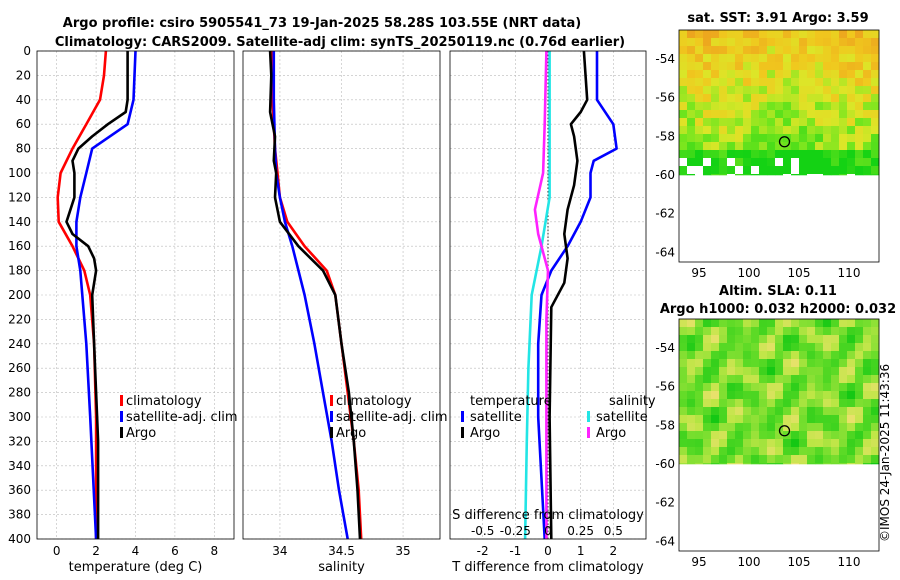 This screenshot has height=580, width=900. I want to click on y-tick-label: 280, so click(19, 393).